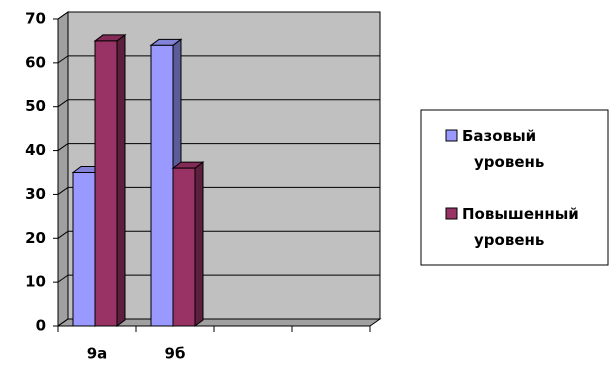 This screenshot has width=611, height=367. Describe the element at coordinates (41, 326) in the screenshot. I see `y-tick-label: 0` at that location.